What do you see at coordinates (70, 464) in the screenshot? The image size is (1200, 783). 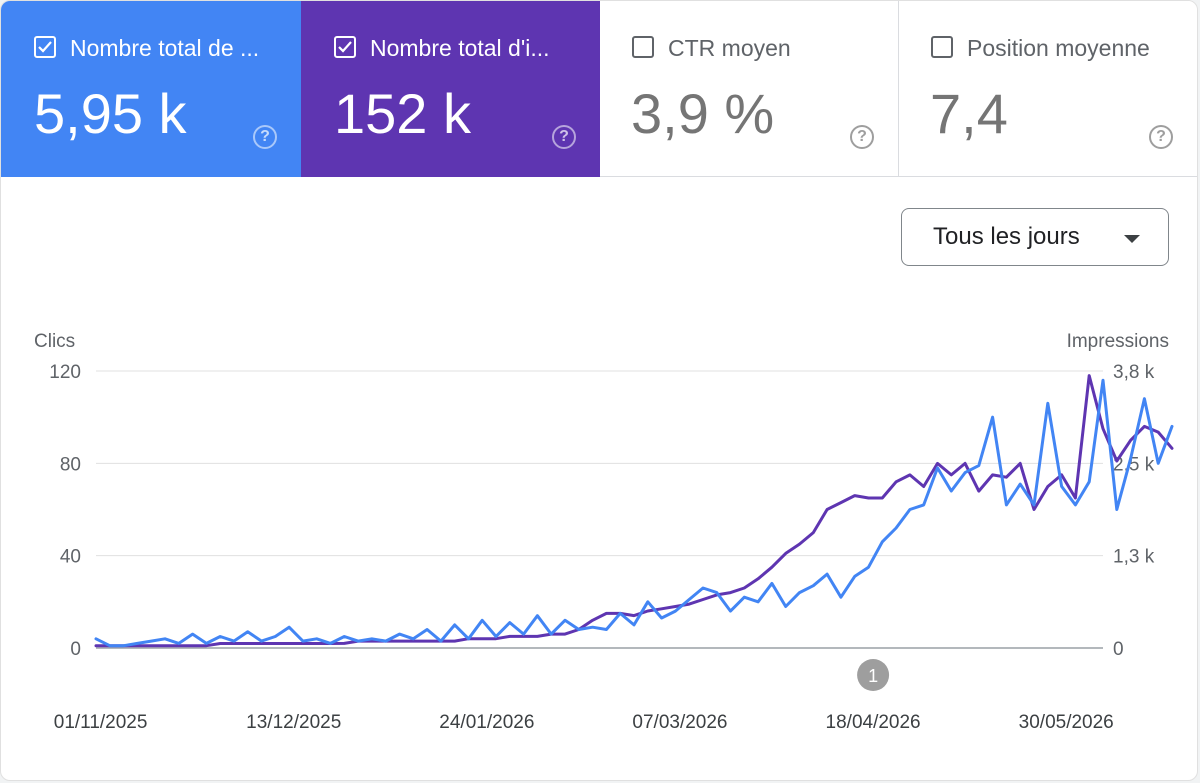 I see `y-tick-label-left: 80` at bounding box center [70, 464].